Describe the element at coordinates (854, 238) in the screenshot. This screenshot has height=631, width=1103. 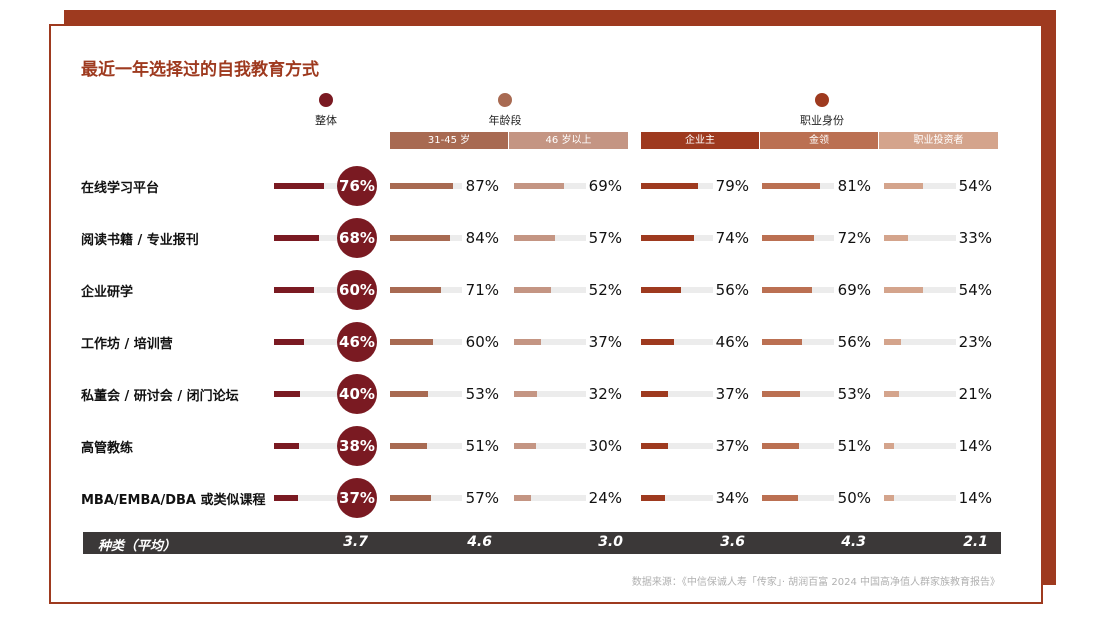
I see `value-label: 72%` at that location.